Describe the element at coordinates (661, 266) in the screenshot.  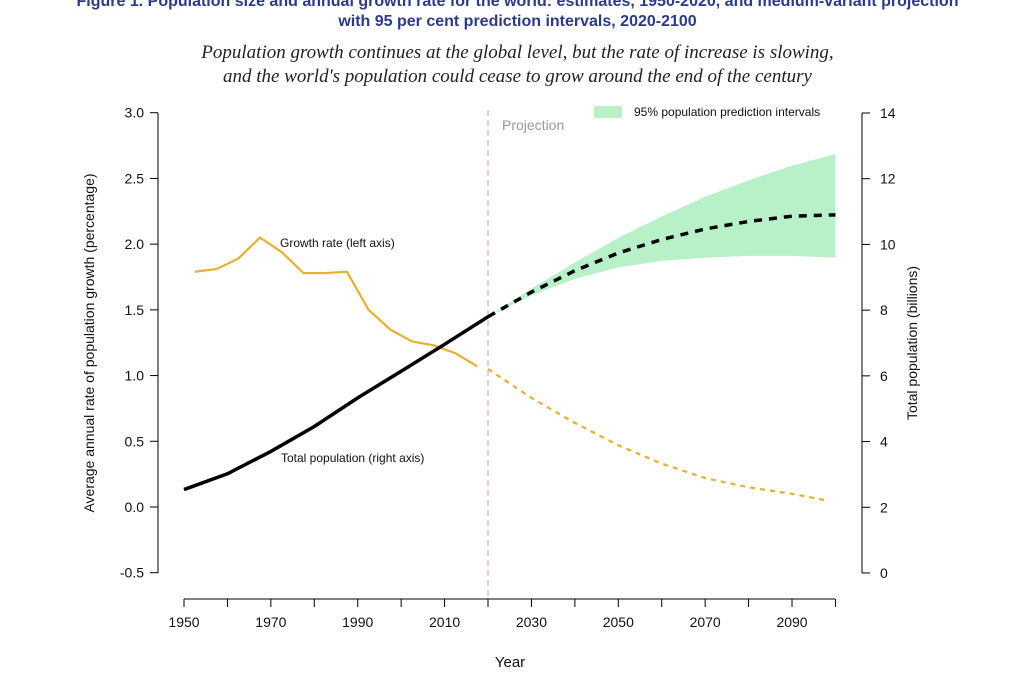
I see `population-projection-line` at that location.